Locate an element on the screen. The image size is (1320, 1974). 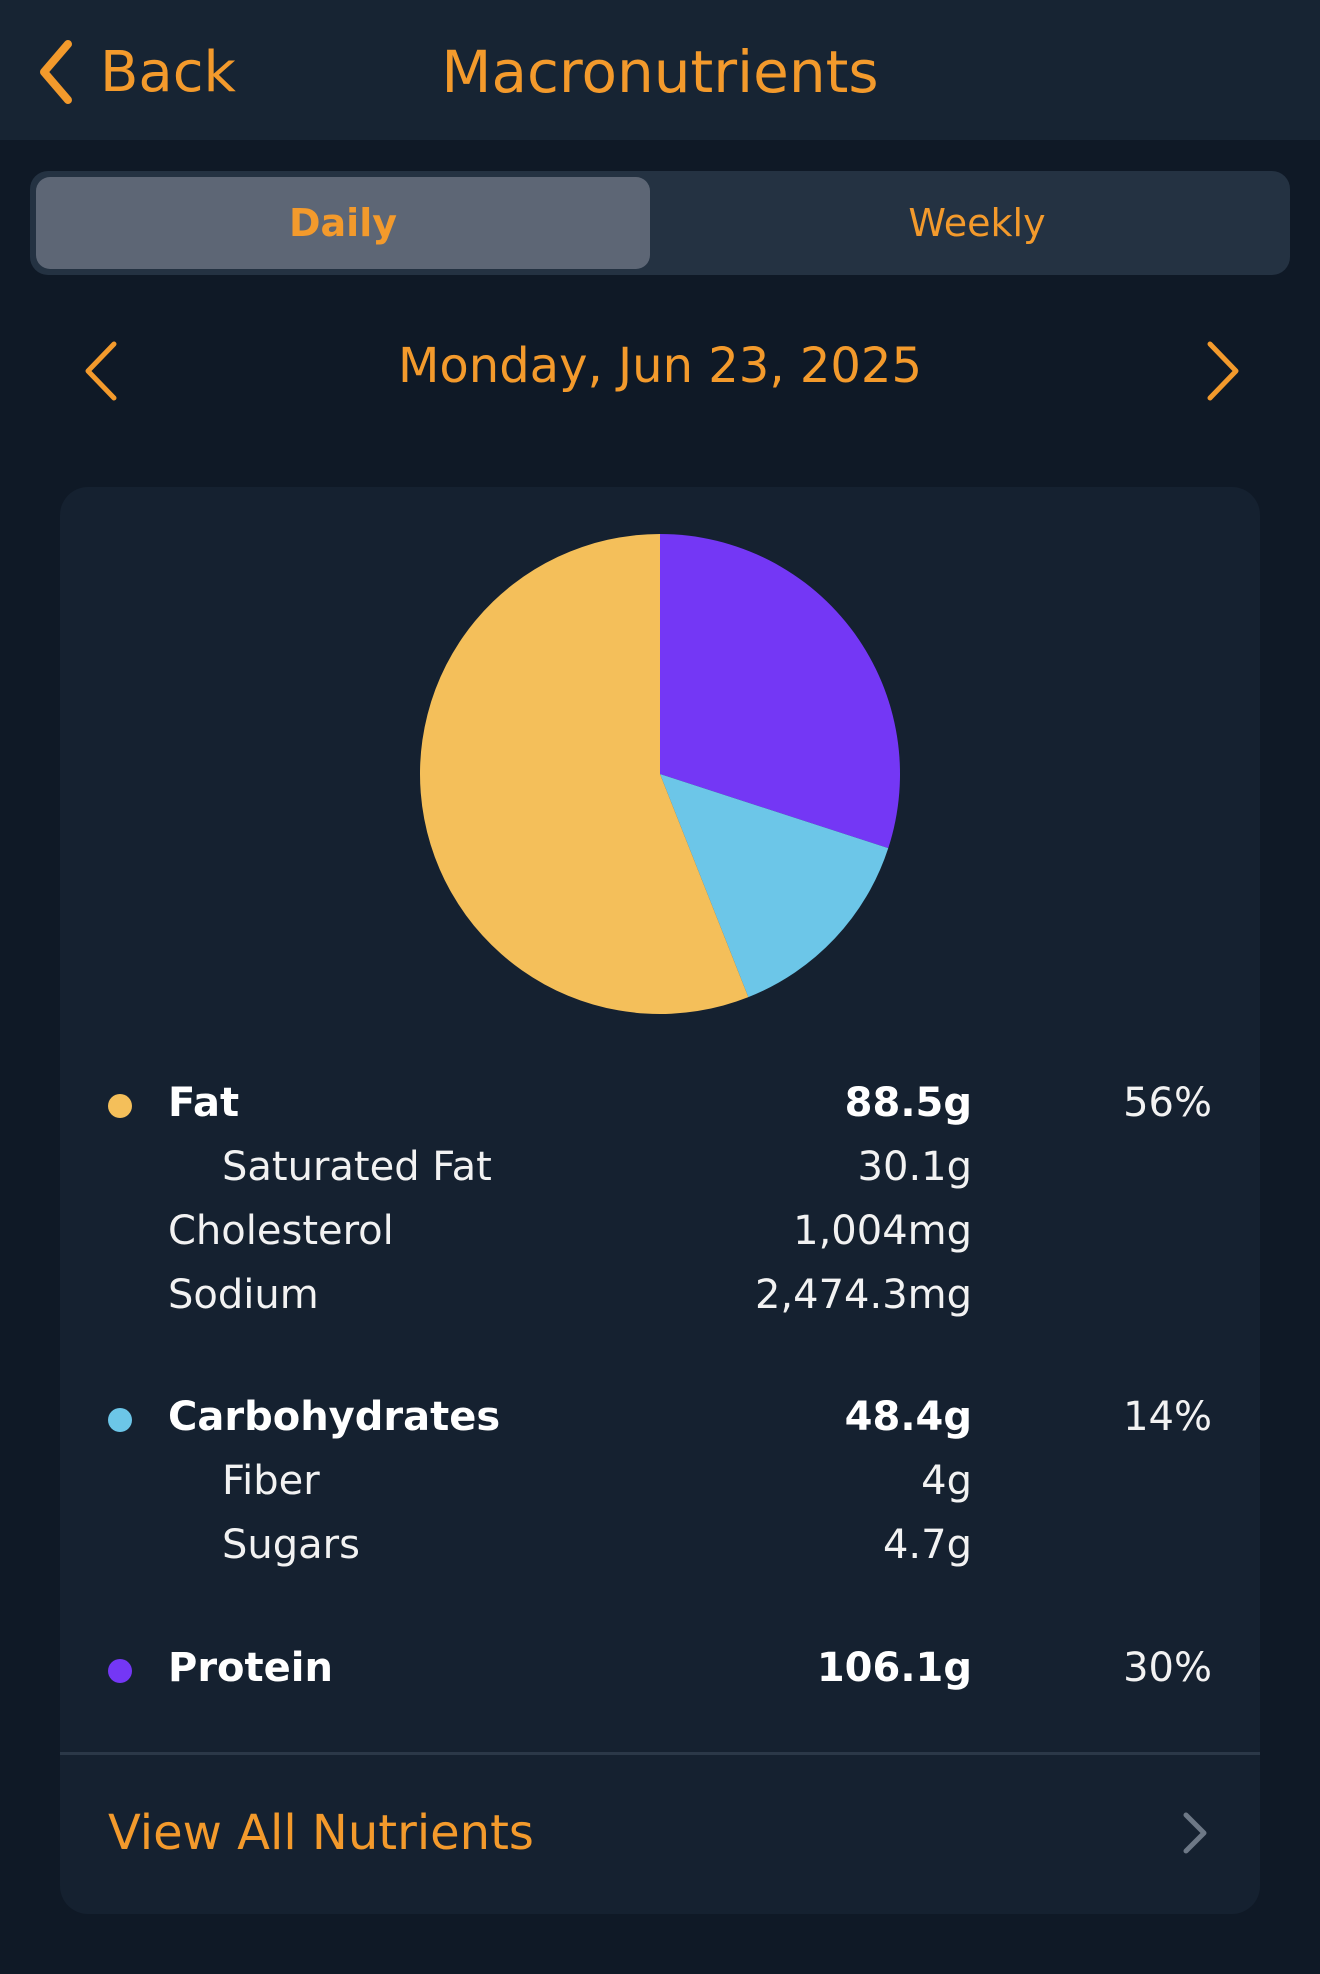
cholesterol-label: Cholesterol is located at coordinates (281, 1231).